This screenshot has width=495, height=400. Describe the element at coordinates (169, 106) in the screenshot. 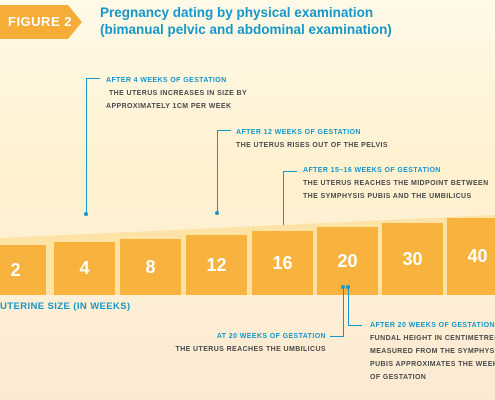

I see `annotation-week-4-line-2: APPROXIMATELY 1CM PER WEEK` at that location.